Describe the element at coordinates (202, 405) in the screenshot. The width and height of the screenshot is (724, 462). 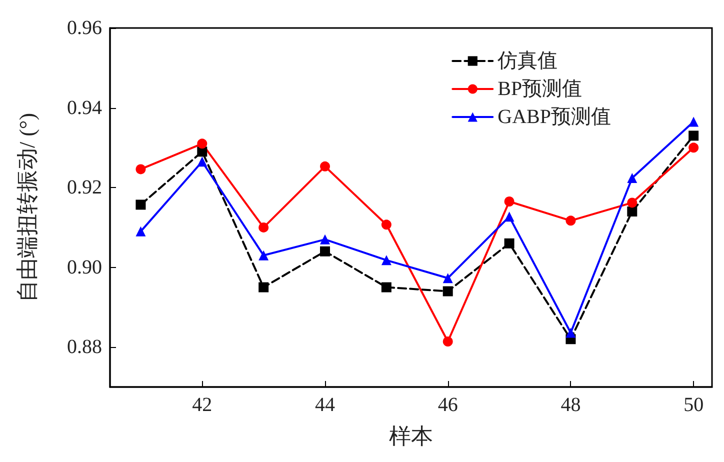
I see `x-tick-label: 42` at that location.